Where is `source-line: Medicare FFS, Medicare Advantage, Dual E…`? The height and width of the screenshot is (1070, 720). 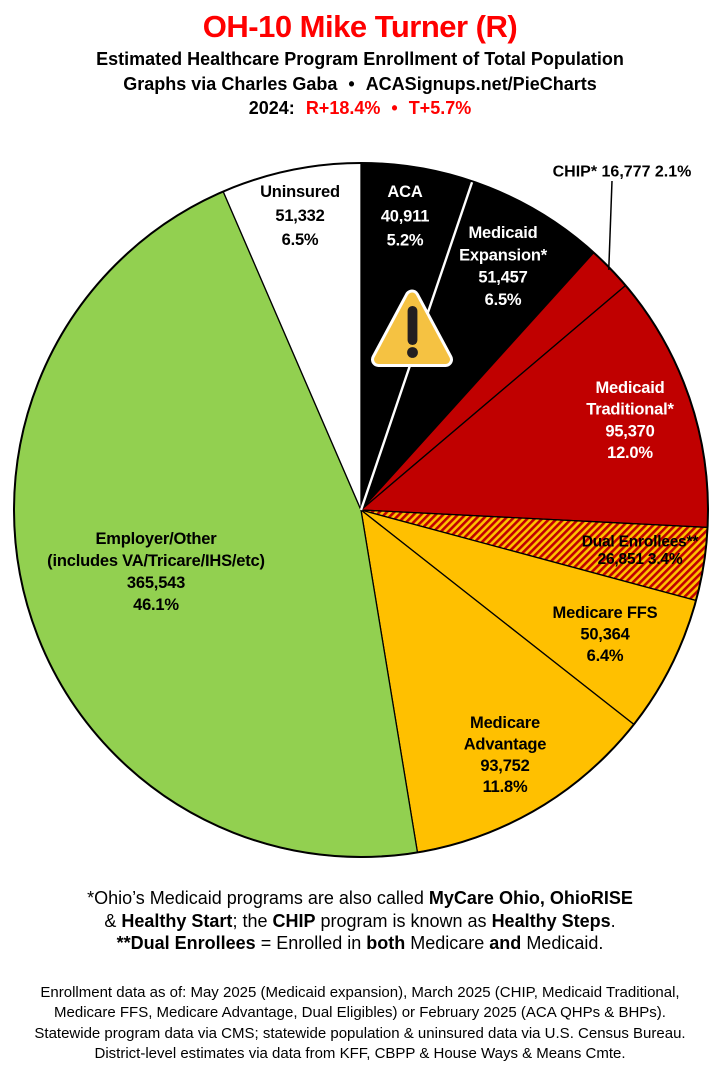
source-line: Medicare FFS, Medicare Advantage, Dual E… is located at coordinates (360, 1013).